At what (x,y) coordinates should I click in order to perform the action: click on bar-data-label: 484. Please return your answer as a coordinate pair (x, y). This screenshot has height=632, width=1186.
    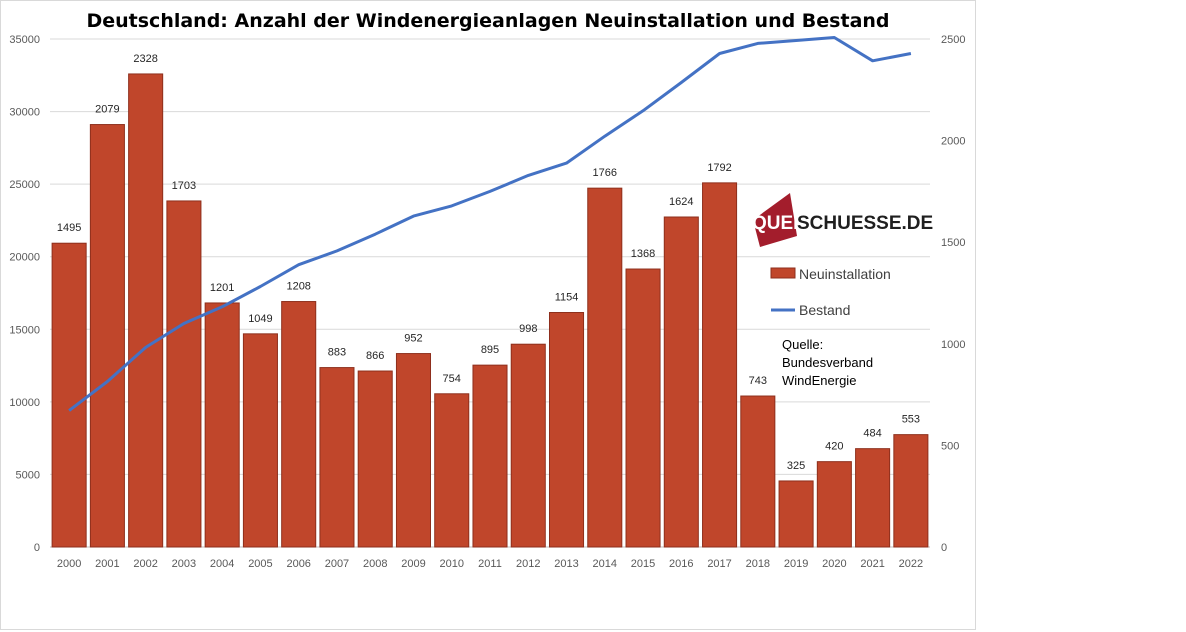
    Looking at the image, I should click on (872, 434).